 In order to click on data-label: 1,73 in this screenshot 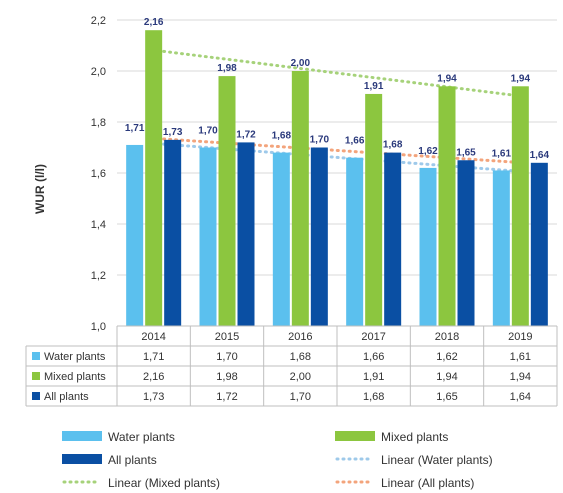, I will do `click(173, 132)`.